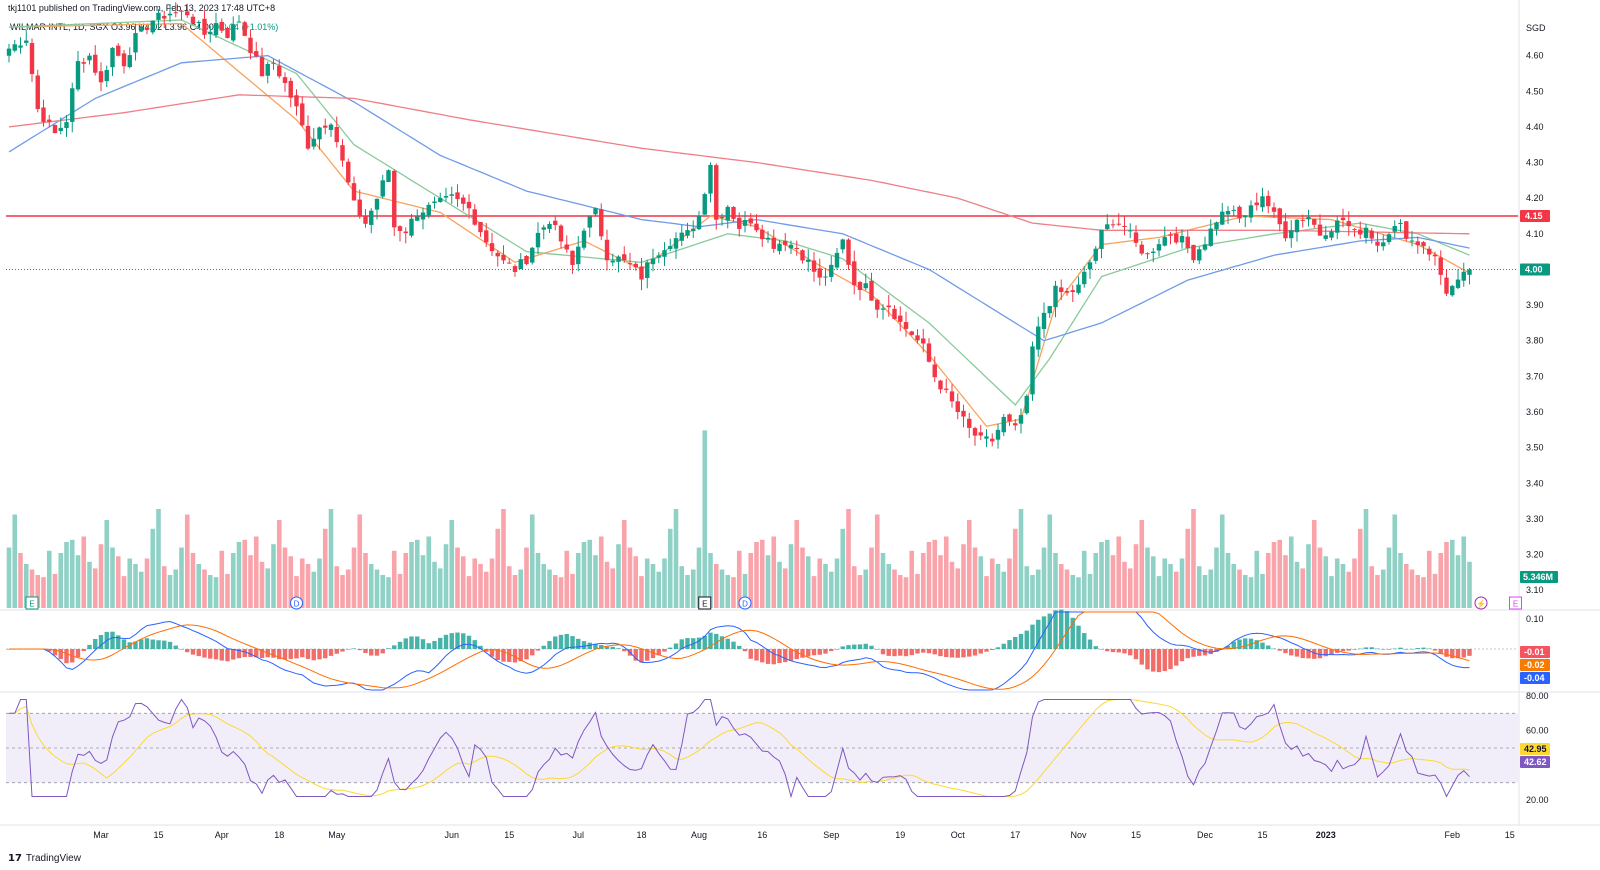 This screenshot has height=870, width=1600. I want to click on price-tick-label: 3.60, so click(1535, 412).